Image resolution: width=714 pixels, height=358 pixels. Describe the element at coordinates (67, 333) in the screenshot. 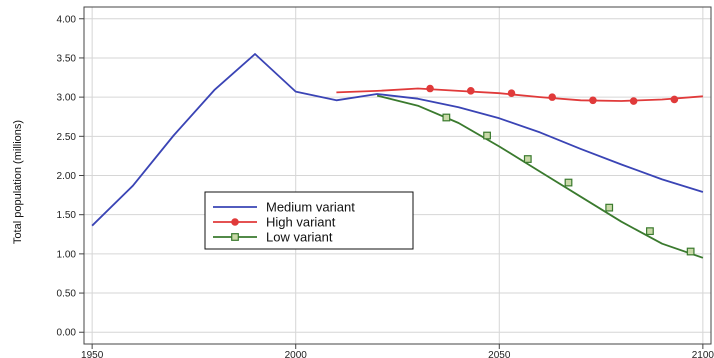

I see `y-tick-label: 0.00` at that location.